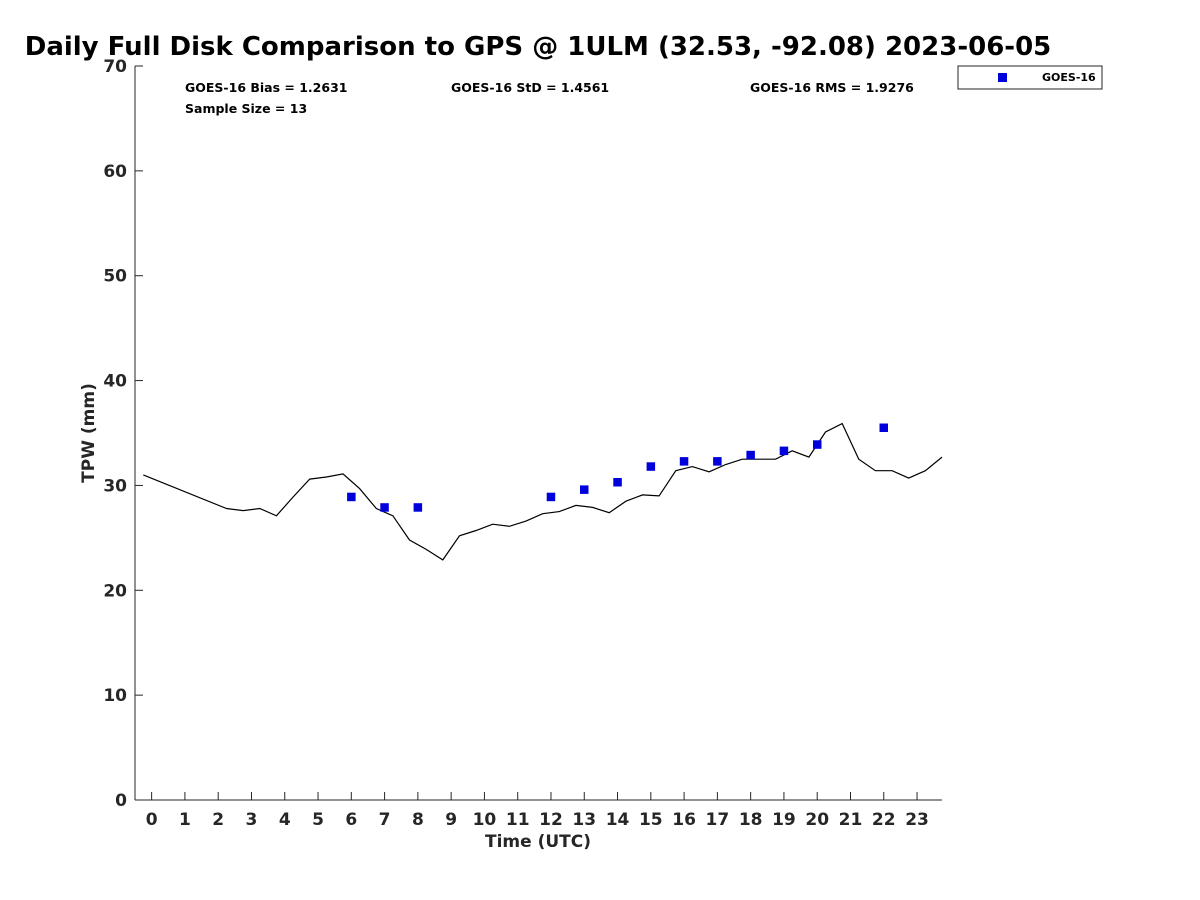 The height and width of the screenshot is (900, 1200). What do you see at coordinates (618, 820) in the screenshot?
I see `x-tick-label: 14` at bounding box center [618, 820].